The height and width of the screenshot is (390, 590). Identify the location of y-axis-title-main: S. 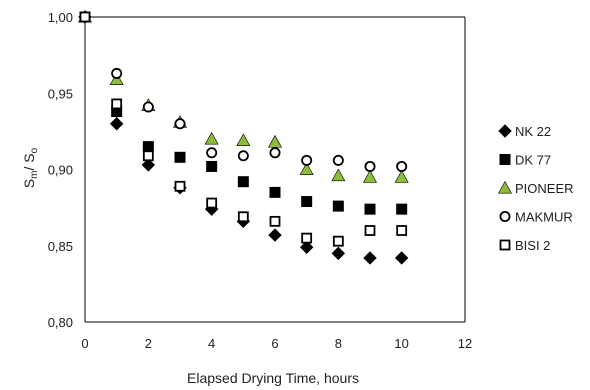
(29, 183).